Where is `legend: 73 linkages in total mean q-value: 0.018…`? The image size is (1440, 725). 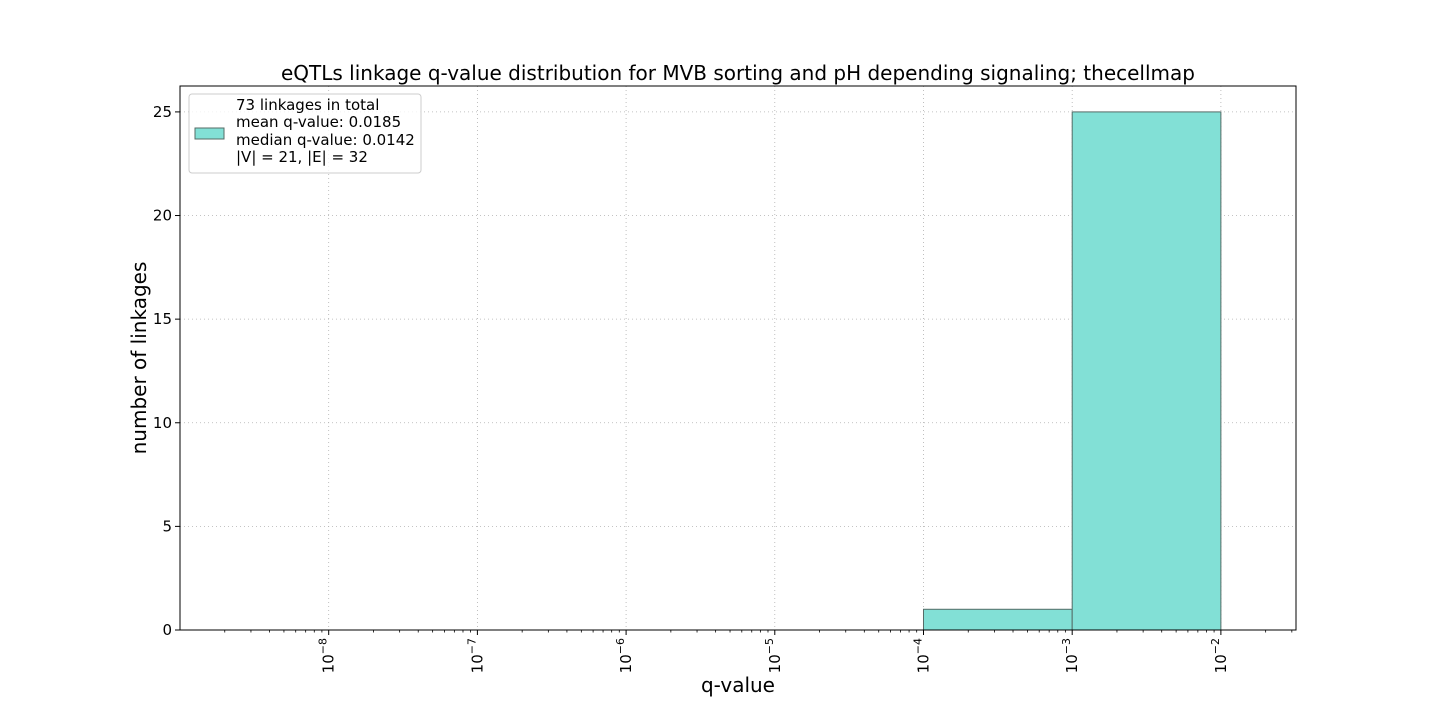 legend: 73 linkages in total mean q-value: 0.018… is located at coordinates (305, 133).